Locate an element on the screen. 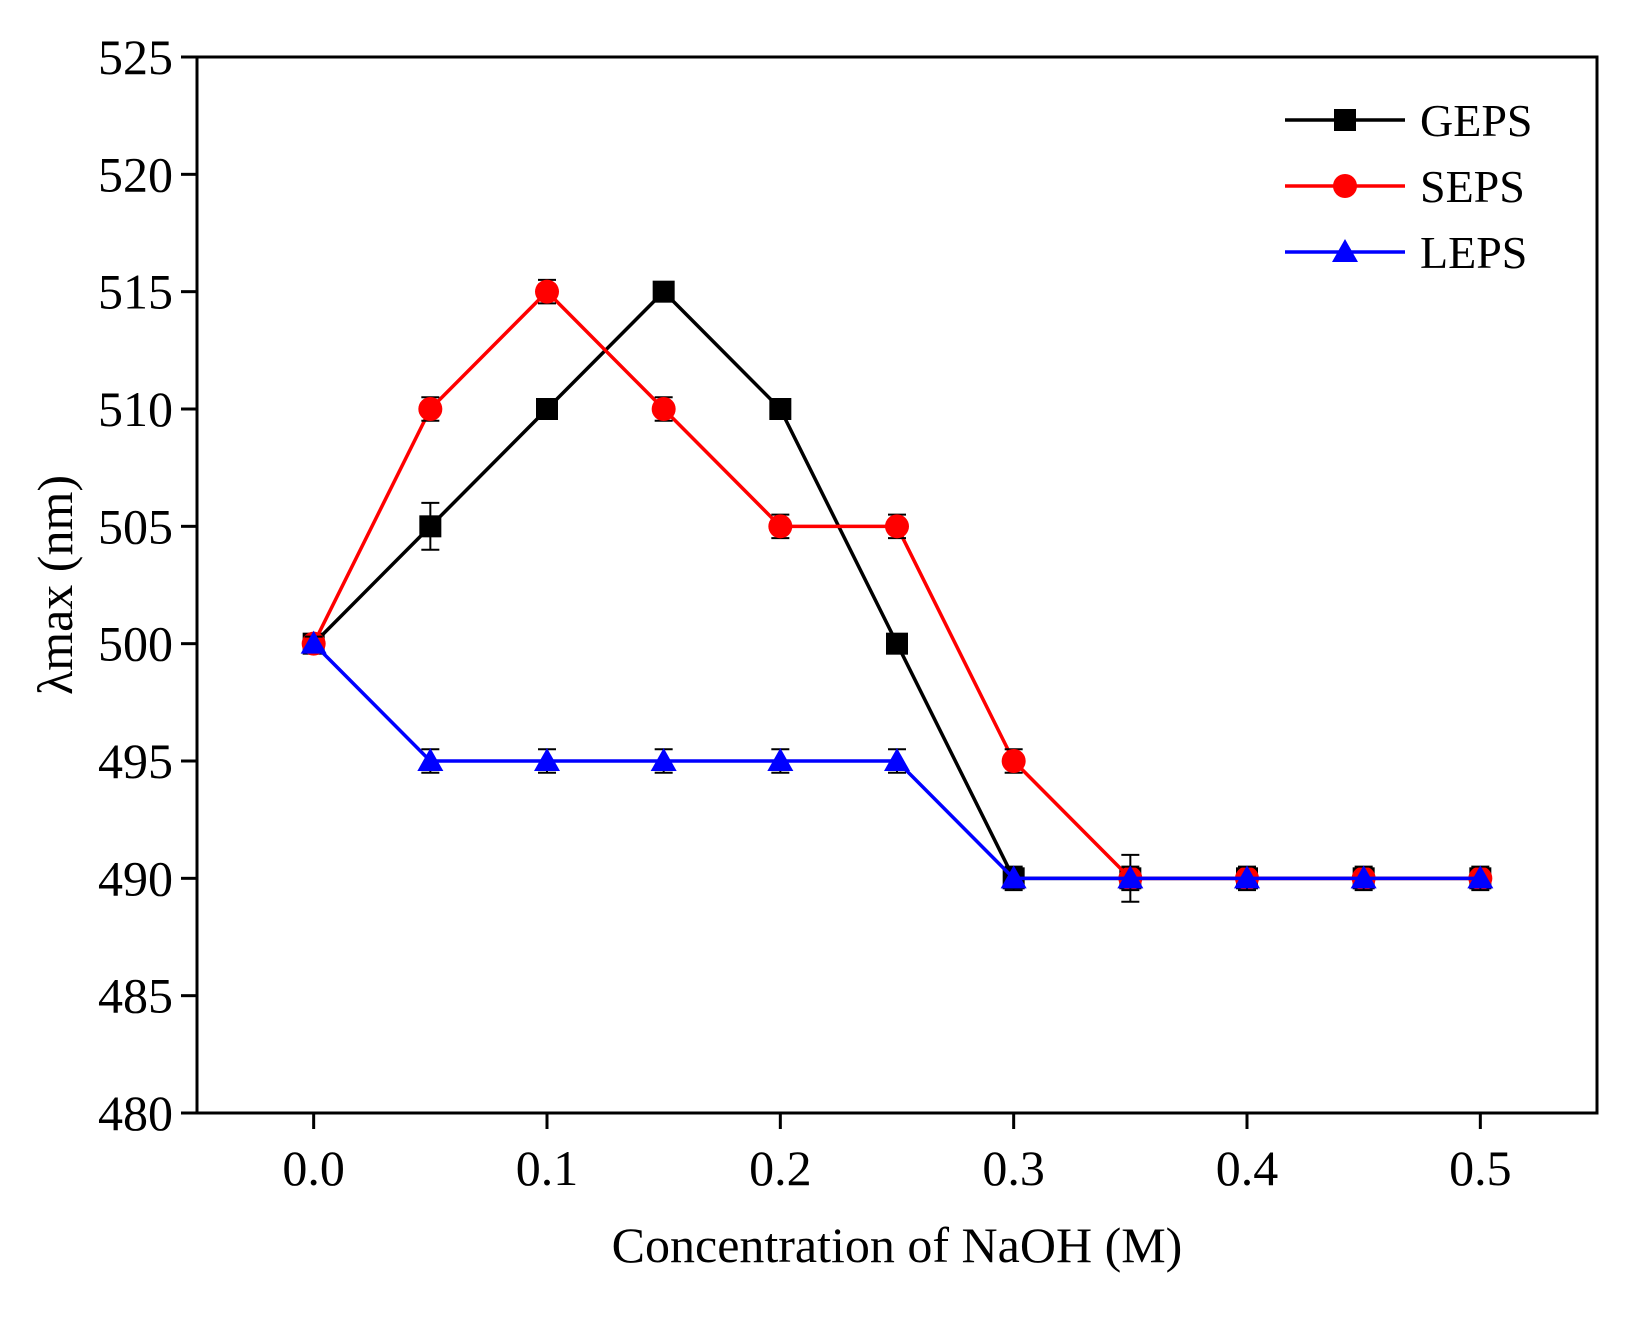 The width and height of the screenshot is (1632, 1317). x-tick-label: 0.4 is located at coordinates (1247, 1168).